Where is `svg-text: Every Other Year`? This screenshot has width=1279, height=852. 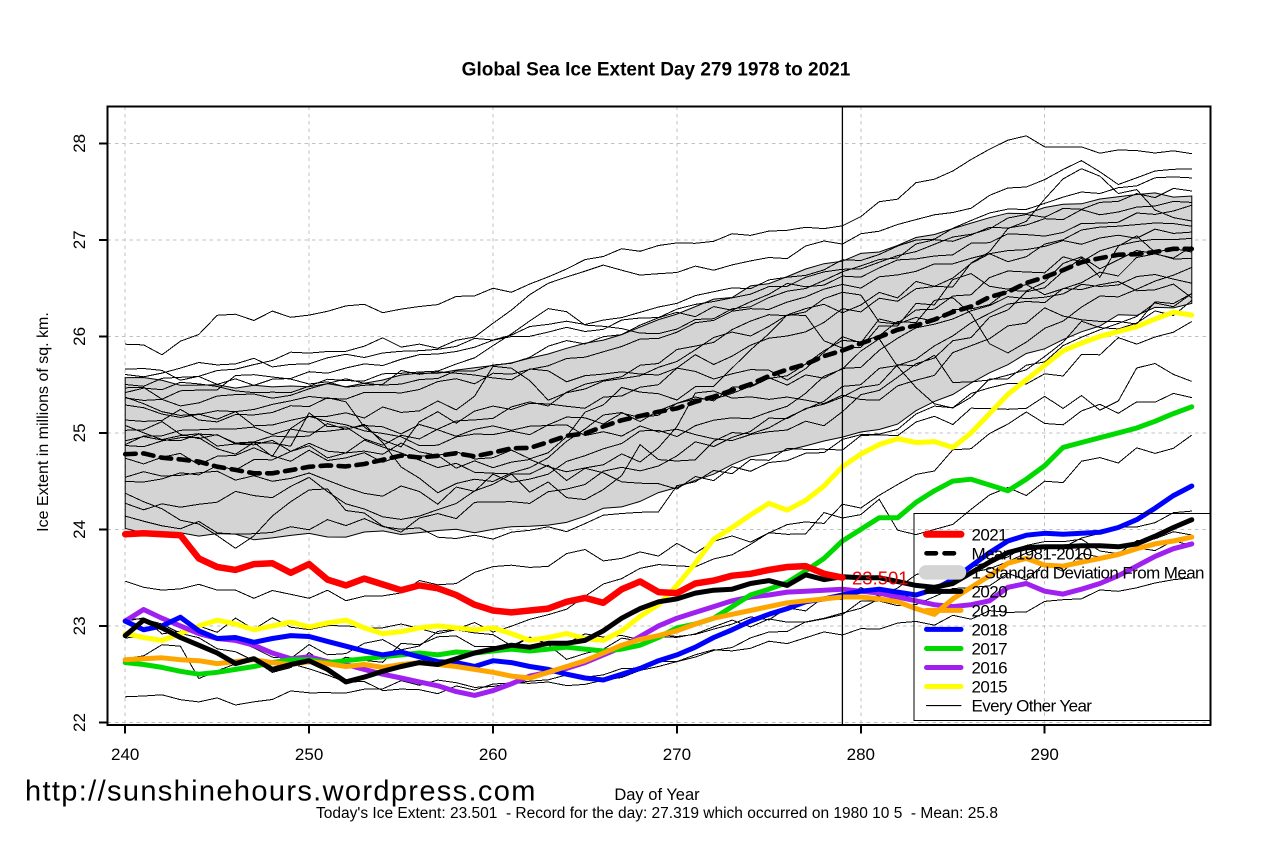
svg-text: Every Other Year is located at coordinates (1032, 706).